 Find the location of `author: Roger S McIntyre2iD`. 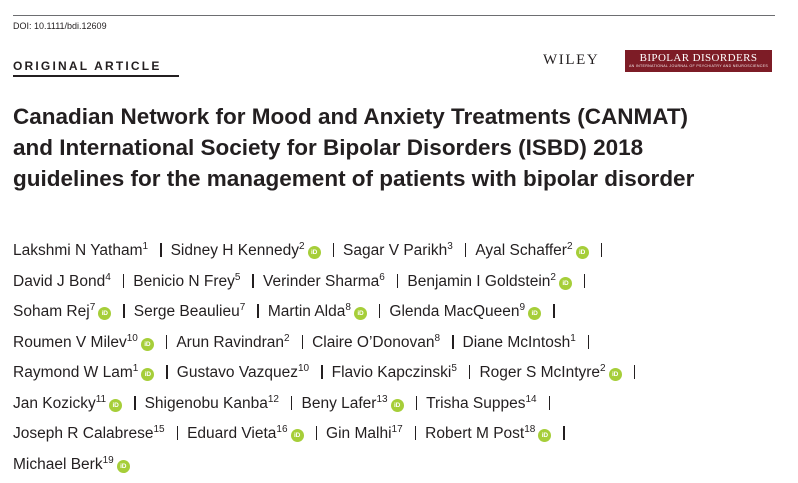

author: Roger S McIntyre2iD is located at coordinates (550, 372).